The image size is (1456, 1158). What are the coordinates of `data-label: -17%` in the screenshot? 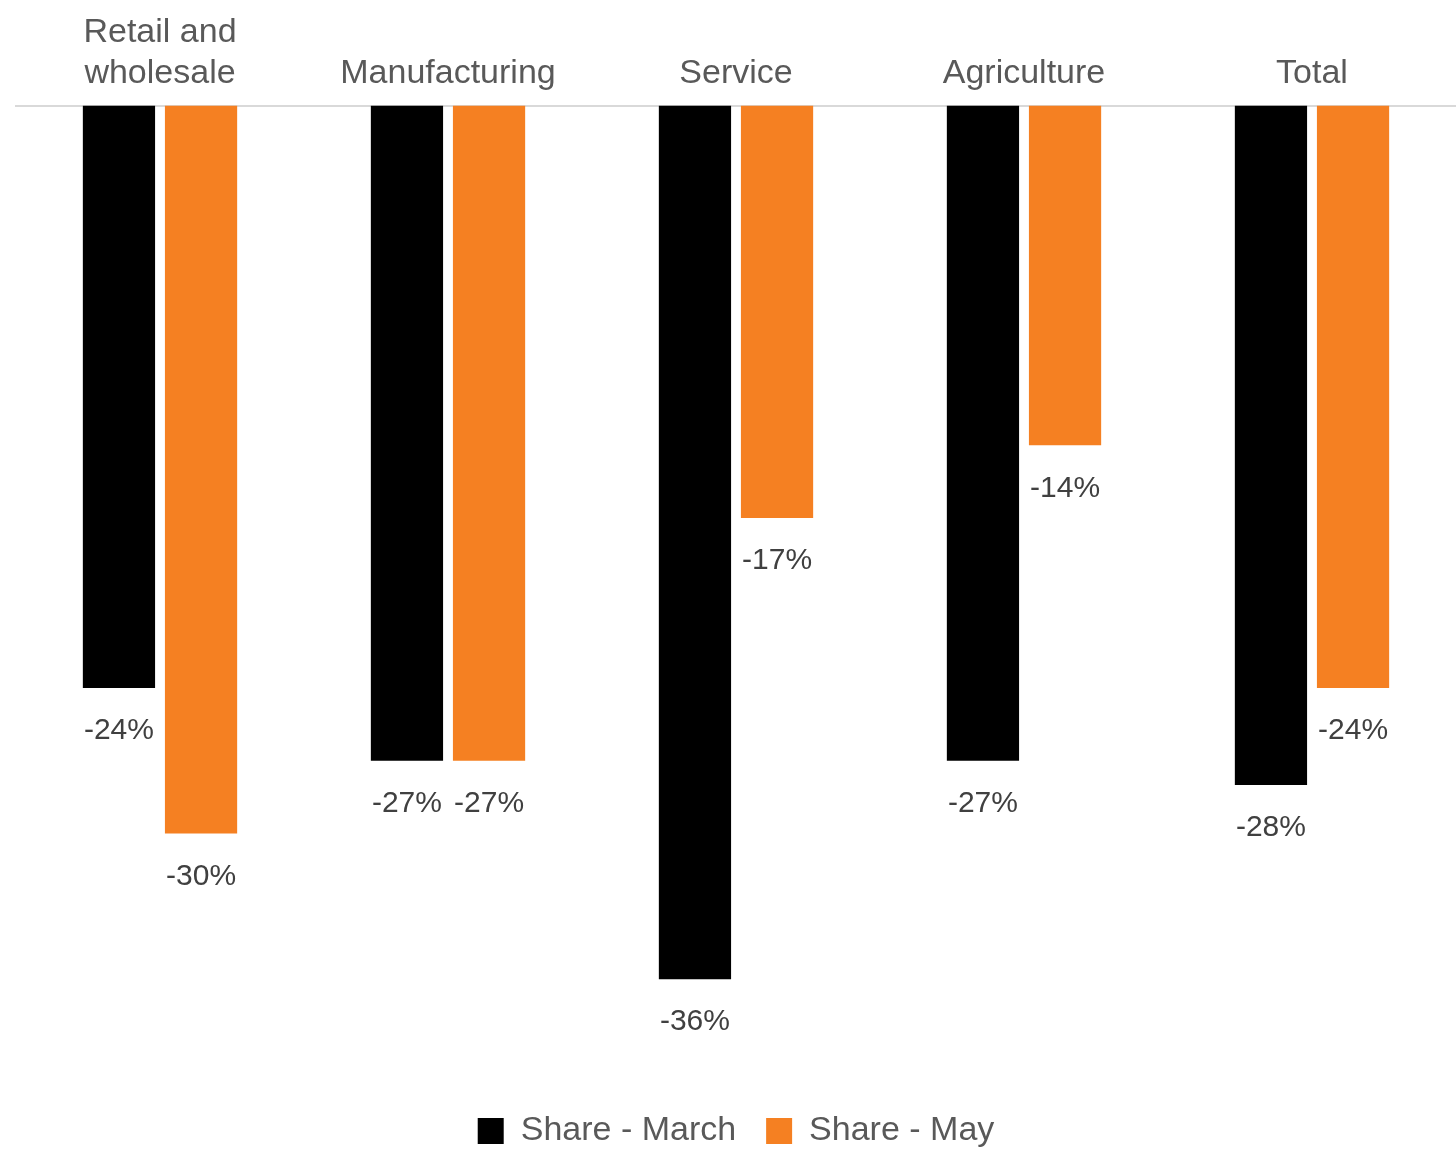 It's located at (777, 559).